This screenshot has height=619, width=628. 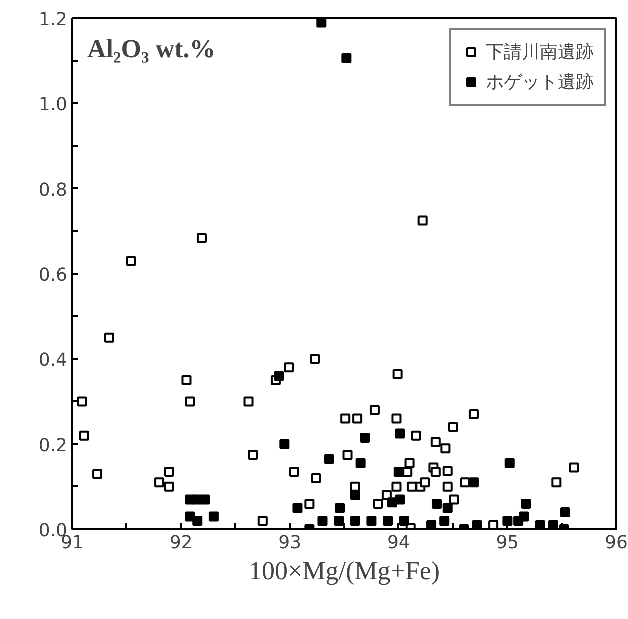 What do you see at coordinates (53, 20) in the screenshot?
I see `y-tick-label: 1.2` at bounding box center [53, 20].